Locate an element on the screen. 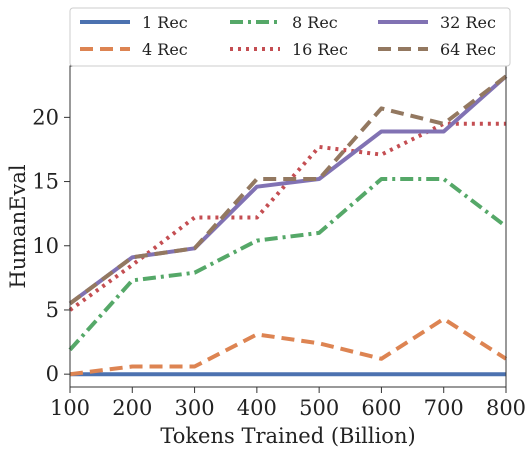 The width and height of the screenshot is (532, 456). legend: 1 Rec 4 Rec 8 Rec 16 Rec 32 Rec 64 Rec is located at coordinates (290, 37).